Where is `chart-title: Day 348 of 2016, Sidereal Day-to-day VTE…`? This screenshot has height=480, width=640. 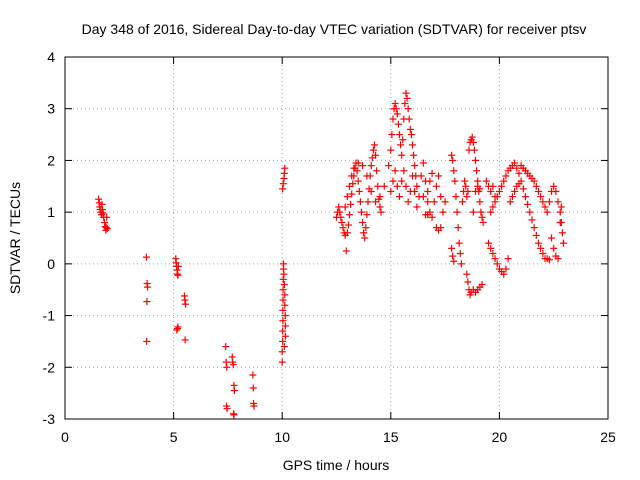 chart-title: Day 348 of 2016, Sidereal Day-to-day VTE… is located at coordinates (334, 29).